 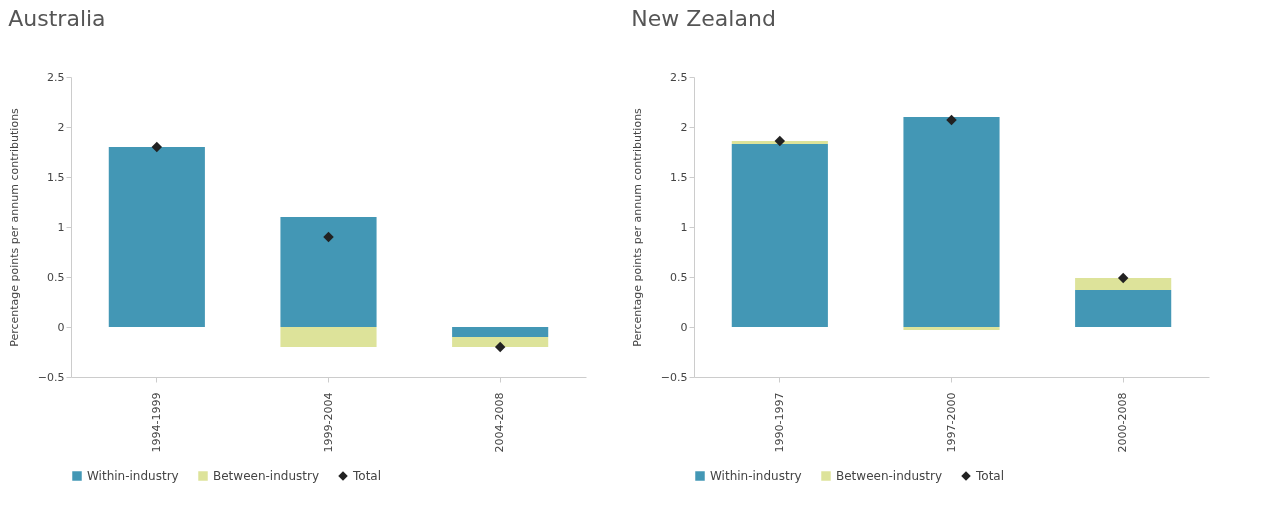 What do you see at coordinates (500, 422) in the screenshot?
I see `x-tick-label: 2004-2008` at bounding box center [500, 422].